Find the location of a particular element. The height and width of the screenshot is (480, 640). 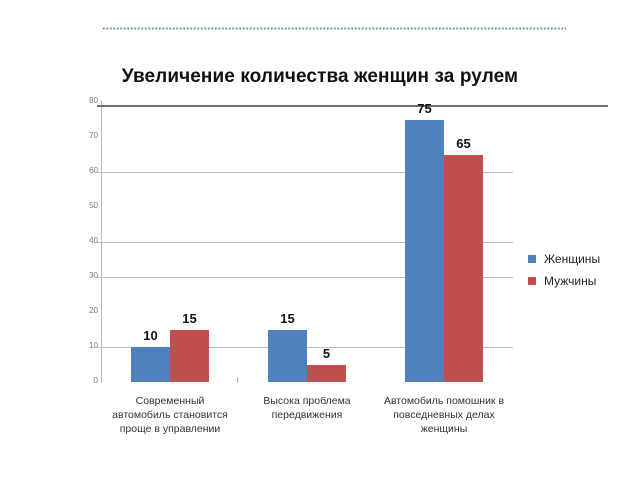

legend-label: Мужчины is located at coordinates (570, 281).